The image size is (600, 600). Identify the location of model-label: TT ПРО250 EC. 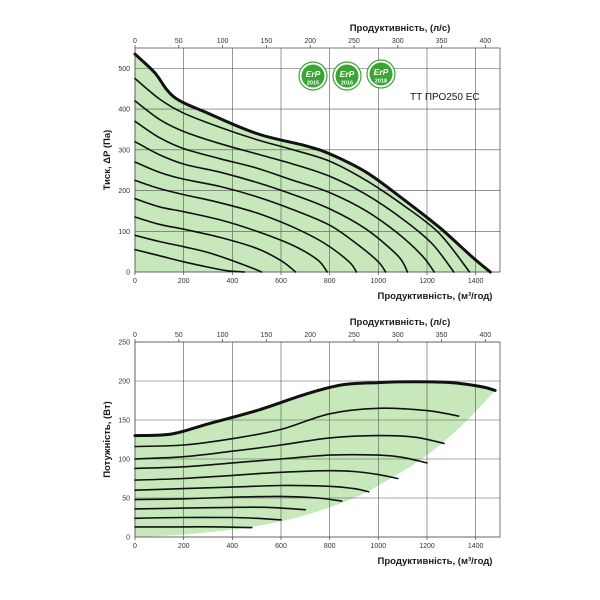
(445, 97).